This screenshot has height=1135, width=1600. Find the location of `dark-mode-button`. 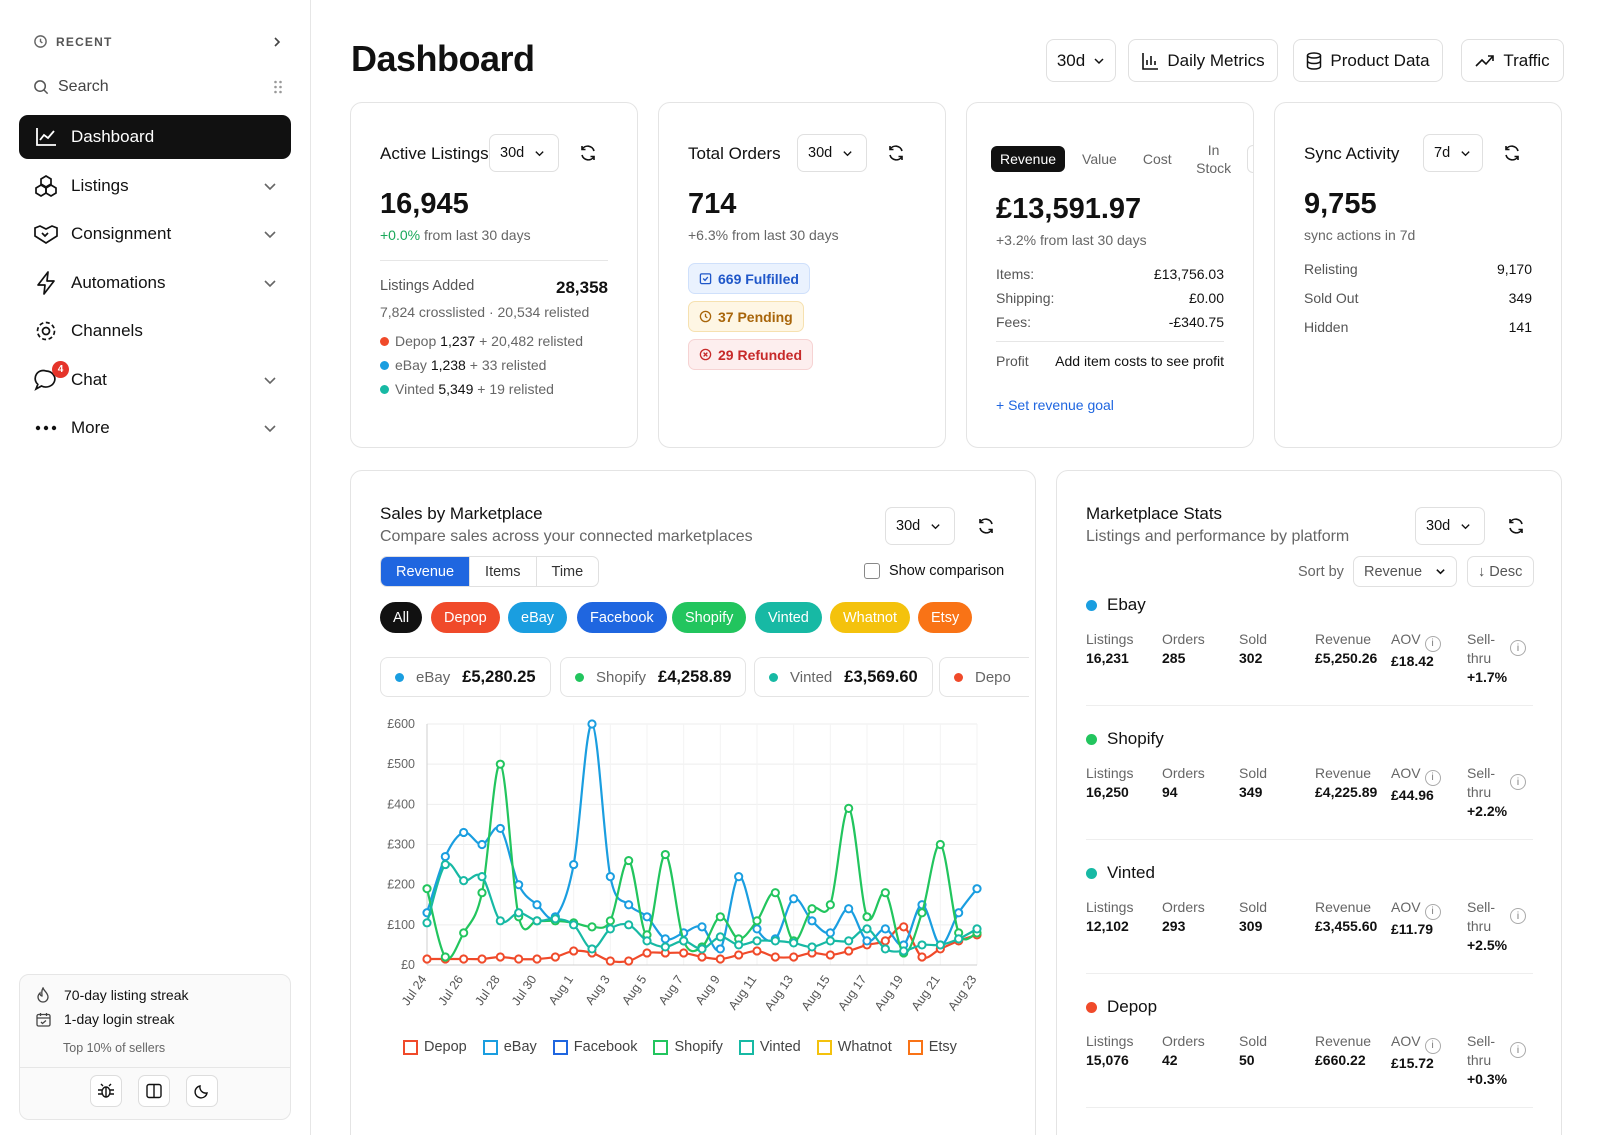

dark-mode-button is located at coordinates (202, 1091).